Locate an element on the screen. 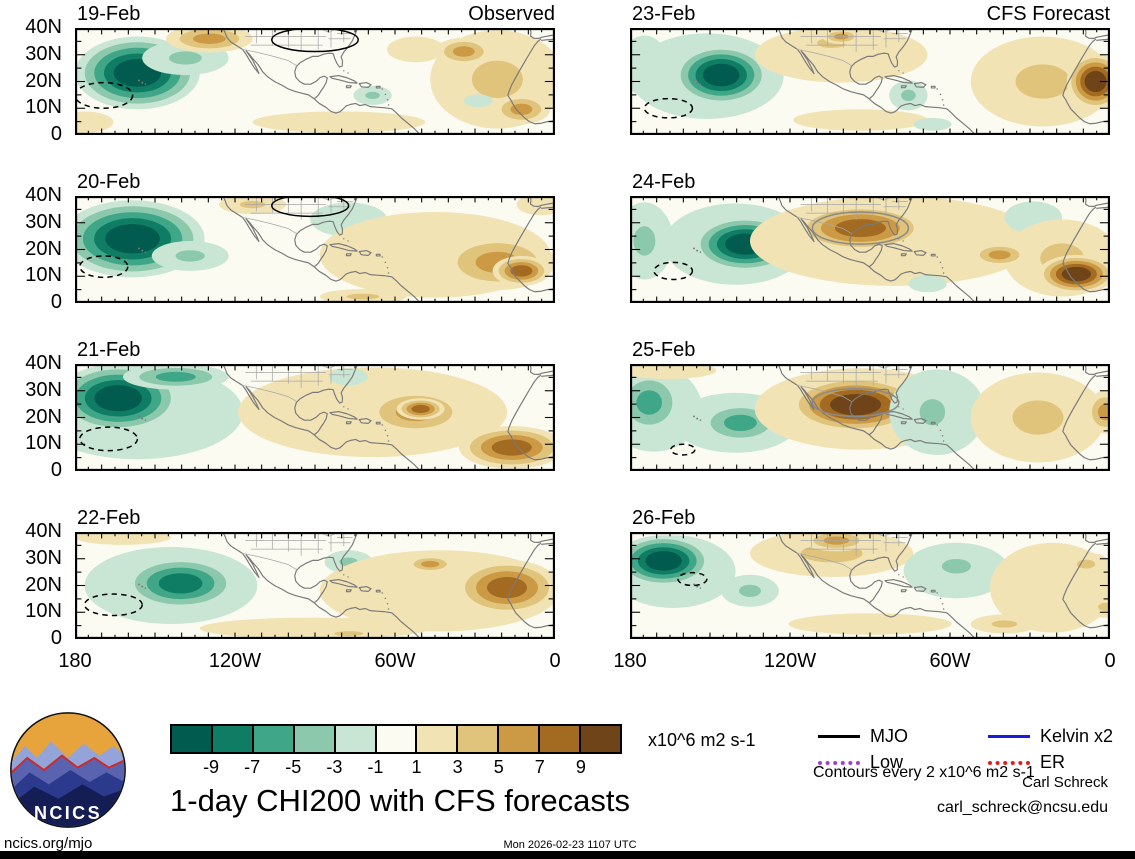 The width and height of the screenshot is (1135, 859). contour-interval-note: Contours every 2 x10^6 m2 s-1 is located at coordinates (924, 772).